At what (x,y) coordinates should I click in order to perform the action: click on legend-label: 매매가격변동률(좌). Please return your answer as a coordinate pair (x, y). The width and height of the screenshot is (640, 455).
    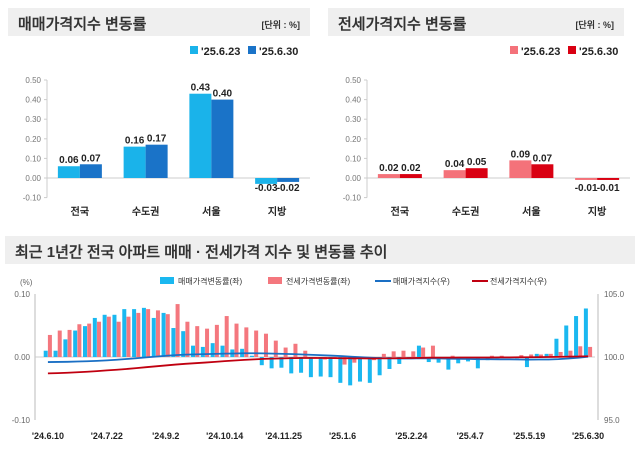
    Looking at the image, I should click on (210, 281).